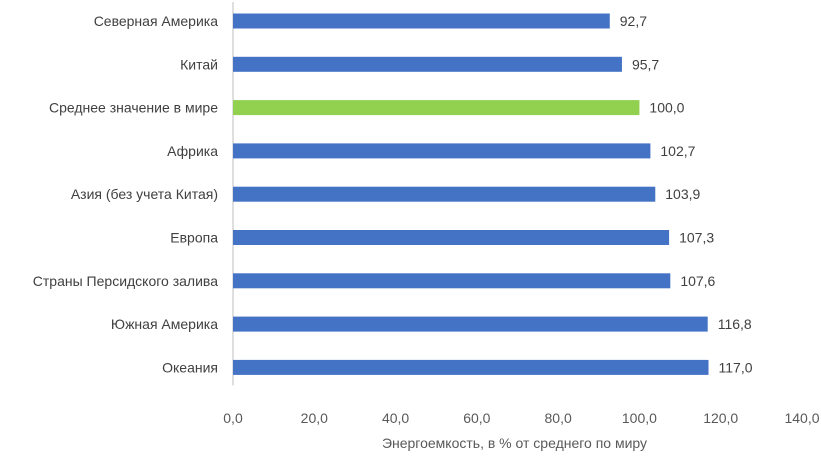 Image resolution: width=821 pixels, height=456 pixels. I want to click on x-tick-label: 0,0, so click(233, 418).